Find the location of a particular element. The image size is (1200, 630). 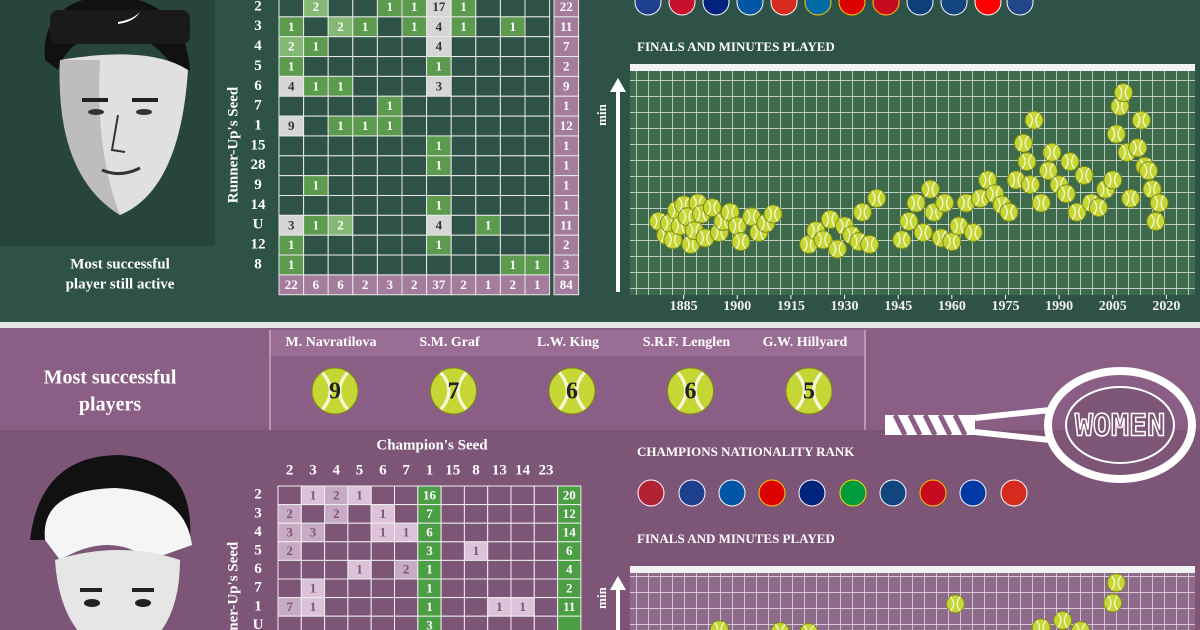

racket-grip is located at coordinates (930, 425).